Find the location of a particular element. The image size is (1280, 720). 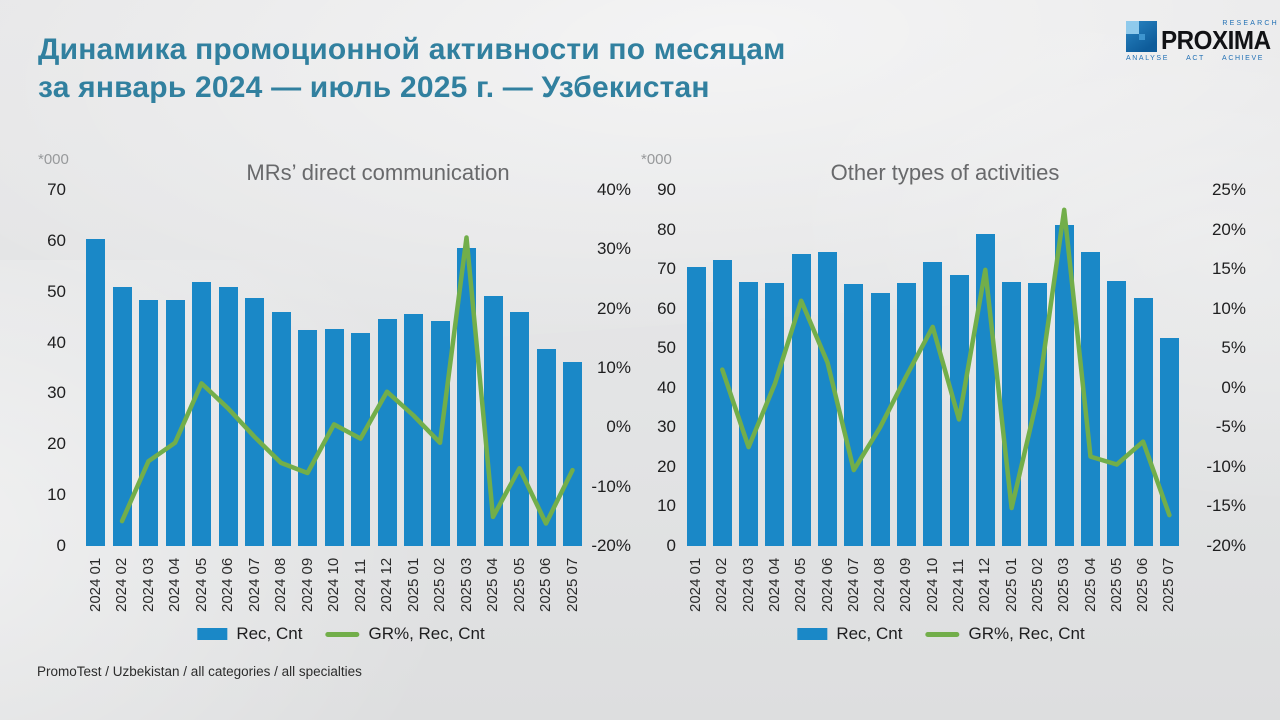

chart-title: MRs’ direct communication is located at coordinates (378, 172).